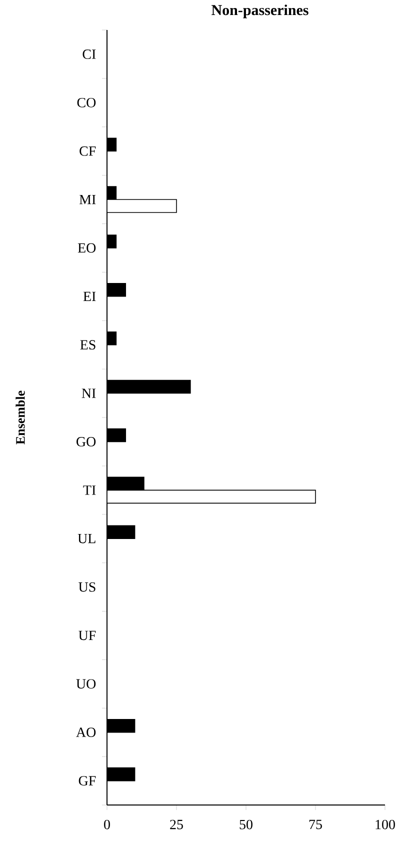 This screenshot has height=861, width=408. Describe the element at coordinates (20, 417) in the screenshot. I see `y-axis-title: Ensemble` at that location.